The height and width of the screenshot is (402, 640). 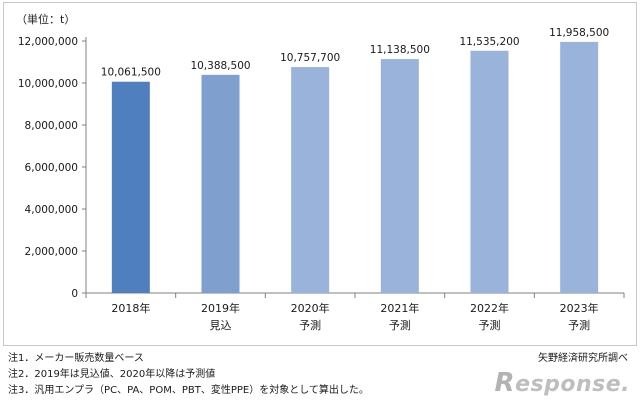 I want to click on y-tick-label: 12,000,000, so click(x=48, y=42).